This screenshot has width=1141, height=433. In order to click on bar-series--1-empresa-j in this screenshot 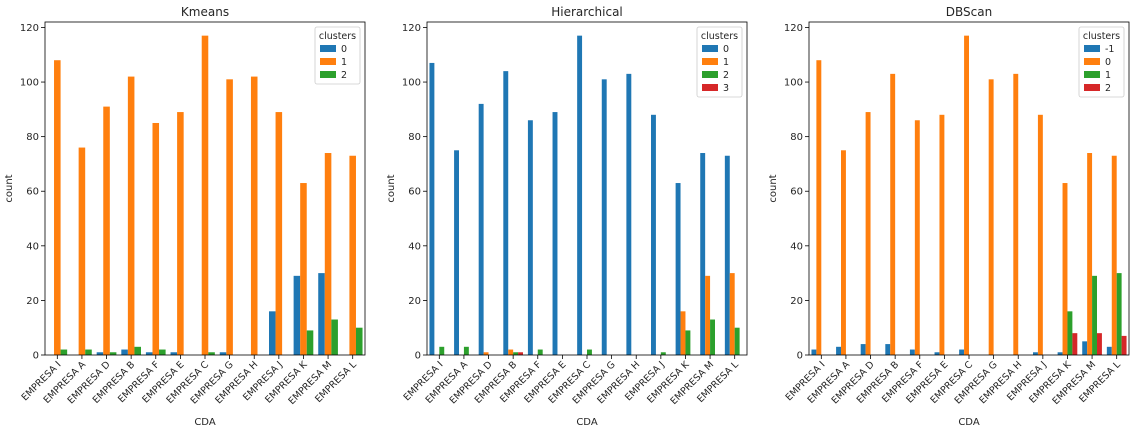, I will do `click(1035, 353)`.